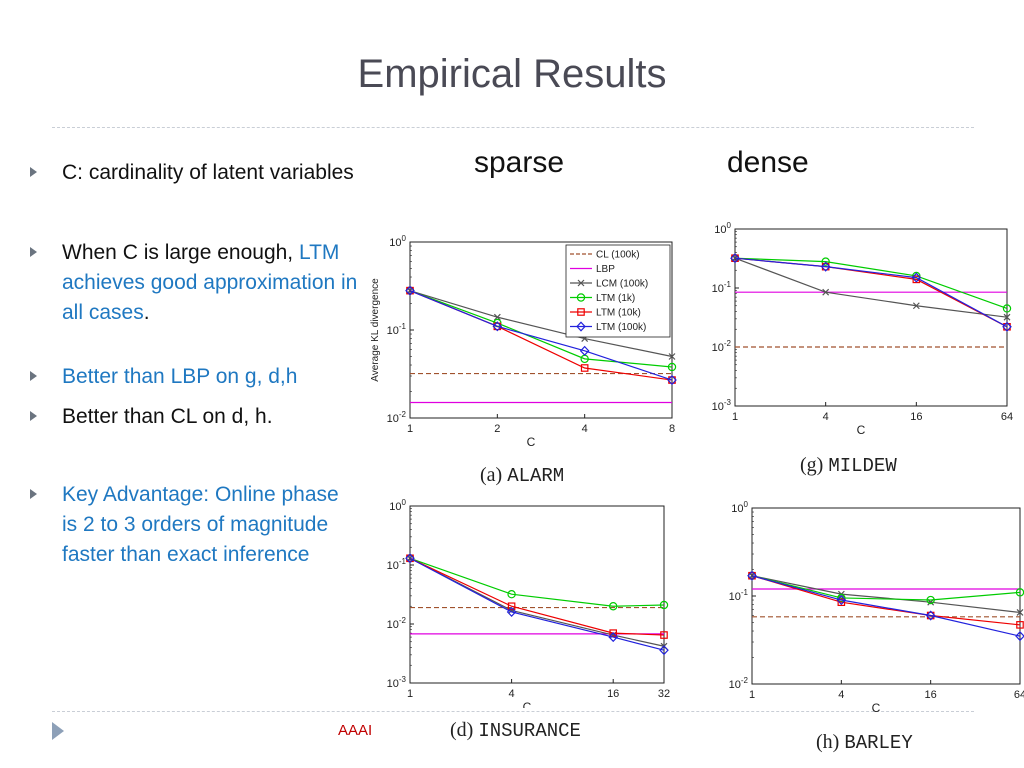  What do you see at coordinates (581, 312) in the screenshot?
I see `legend-marker-ltm-10k` at bounding box center [581, 312].